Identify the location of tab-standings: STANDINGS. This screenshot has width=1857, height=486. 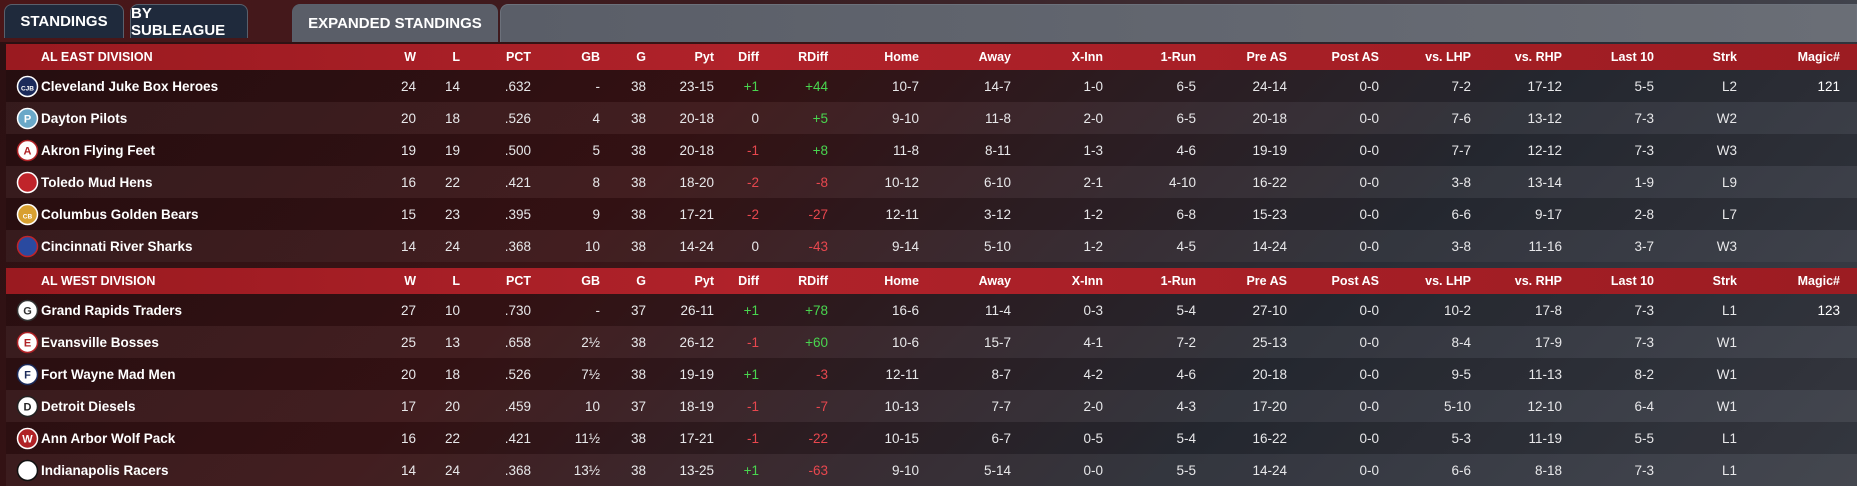
(64, 21).